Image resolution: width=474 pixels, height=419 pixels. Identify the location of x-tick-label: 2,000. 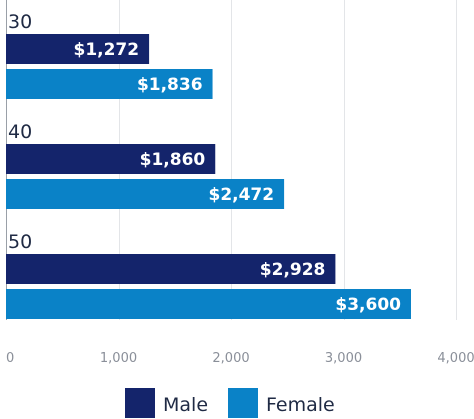
(230, 358).